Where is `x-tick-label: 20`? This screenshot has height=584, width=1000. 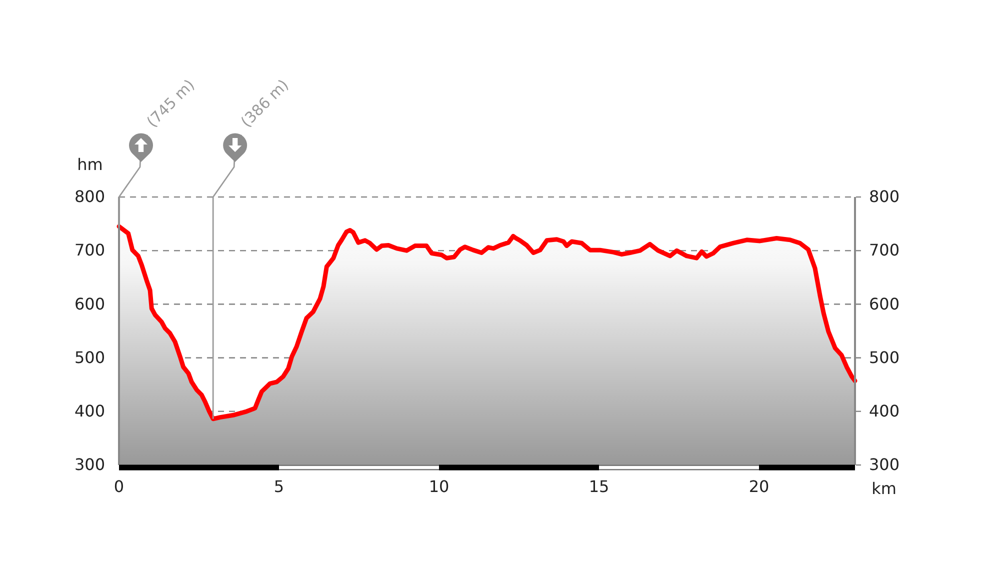
x-tick-label: 20 is located at coordinates (759, 486).